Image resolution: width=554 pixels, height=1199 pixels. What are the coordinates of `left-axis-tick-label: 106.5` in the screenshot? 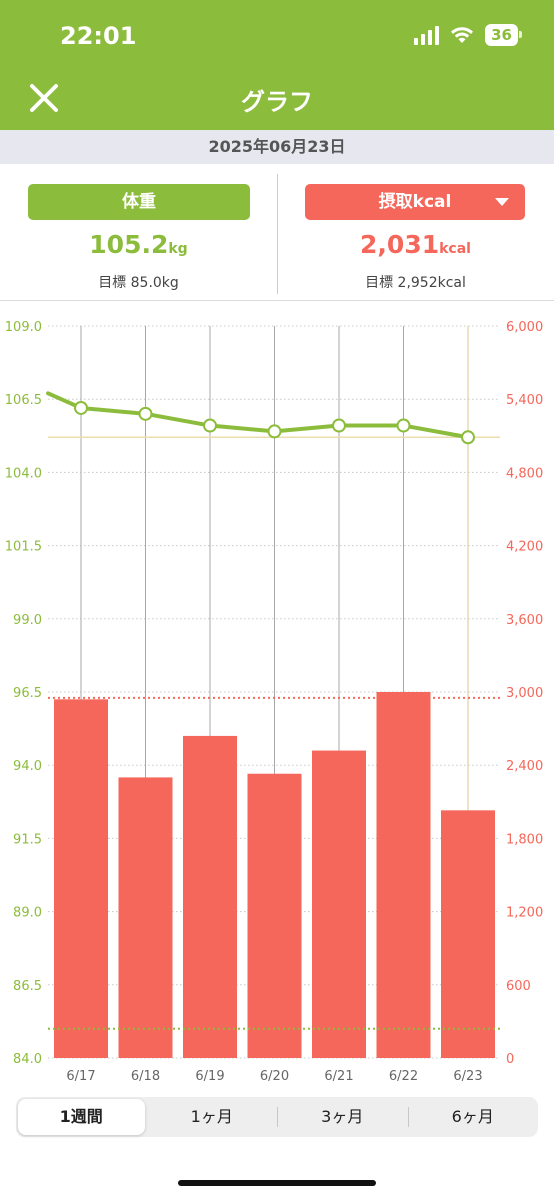 It's located at (23, 400).